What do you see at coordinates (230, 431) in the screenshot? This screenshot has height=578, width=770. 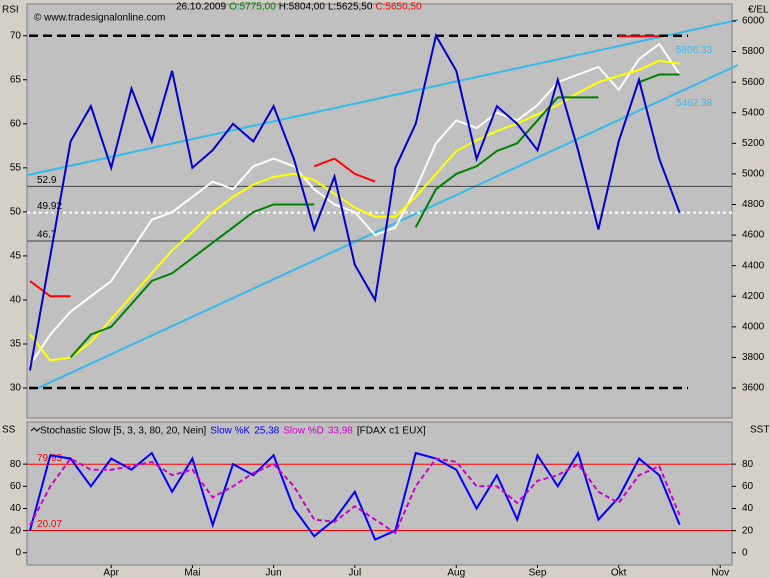 I see `k-legend: Slow %K` at bounding box center [230, 431].